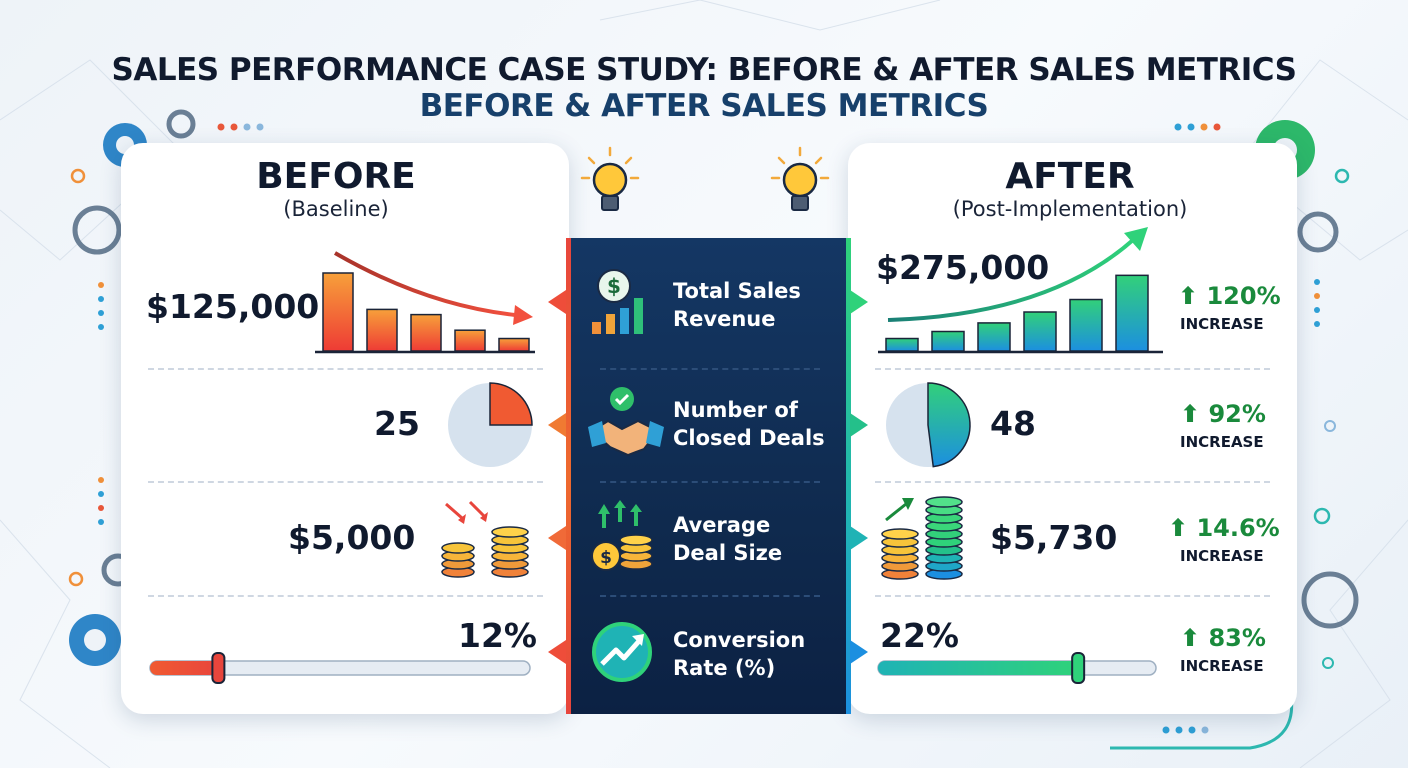 The height and width of the screenshot is (768, 1408). Describe the element at coordinates (735, 410) in the screenshot. I see `metric-label-line: Number of` at that location.